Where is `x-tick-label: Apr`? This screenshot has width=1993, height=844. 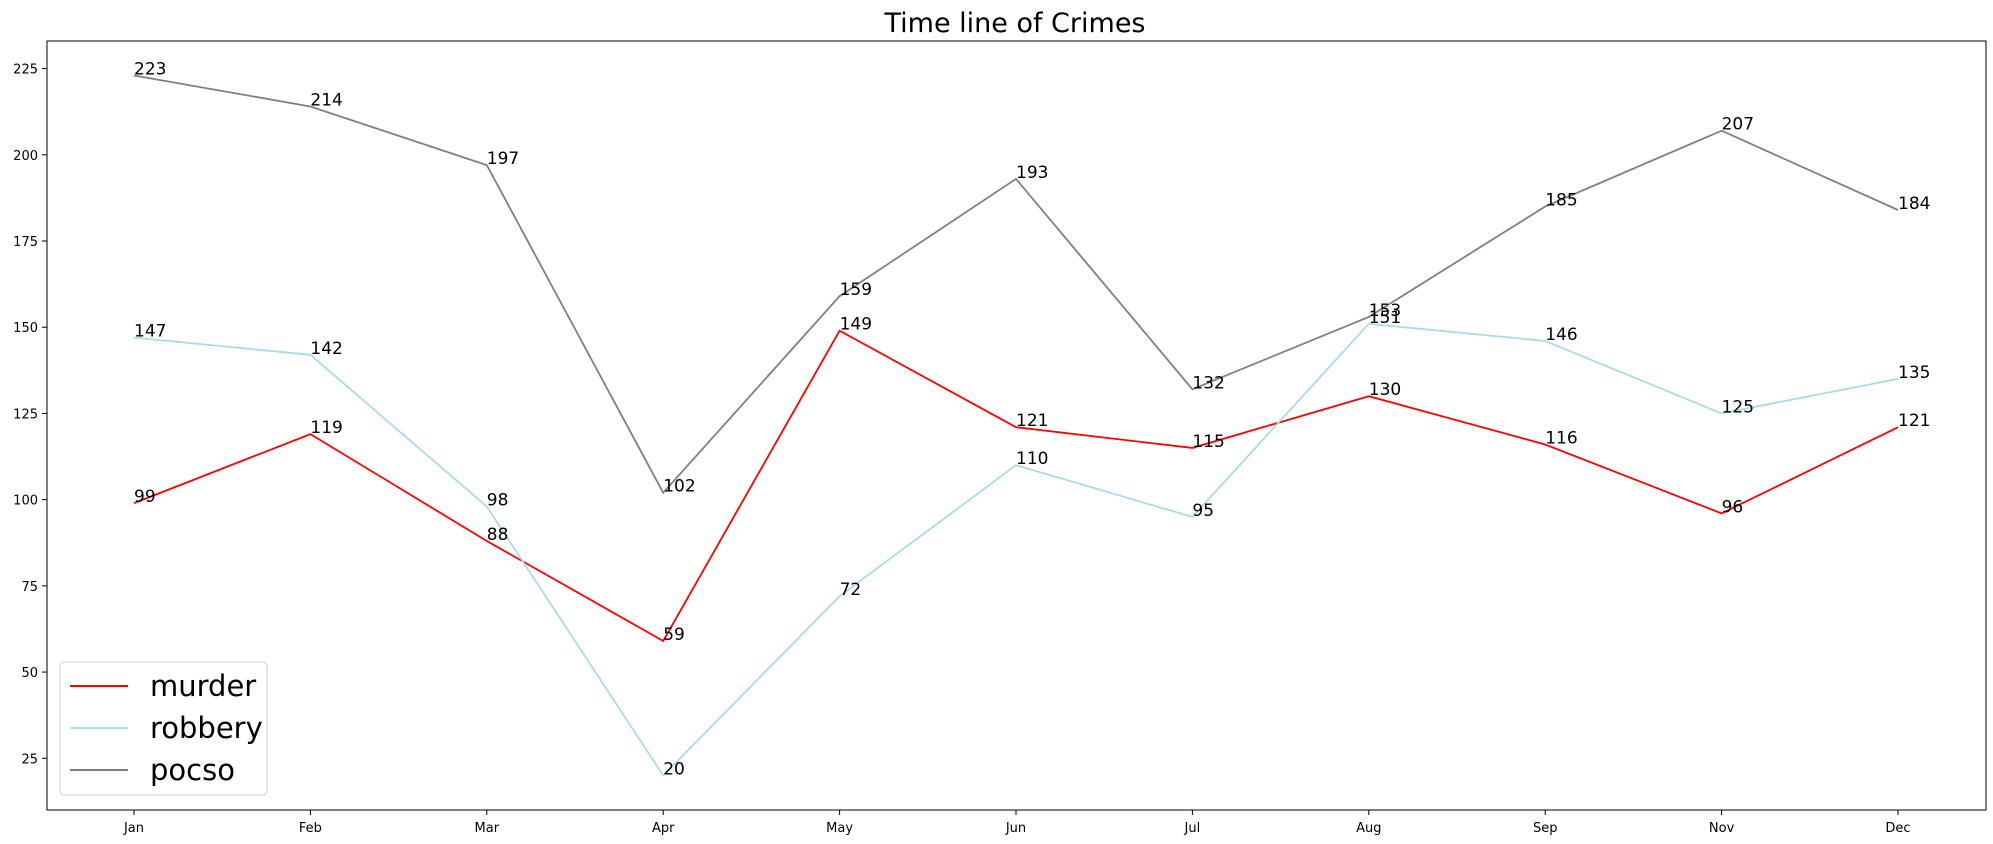
x-tick-label: Apr is located at coordinates (663, 828).